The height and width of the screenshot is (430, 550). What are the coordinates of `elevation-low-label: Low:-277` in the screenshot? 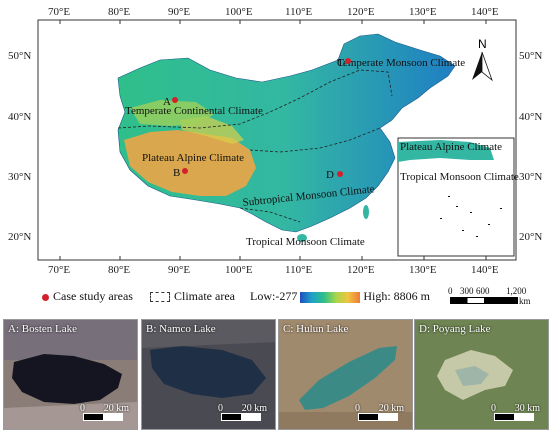 It's located at (274, 296).